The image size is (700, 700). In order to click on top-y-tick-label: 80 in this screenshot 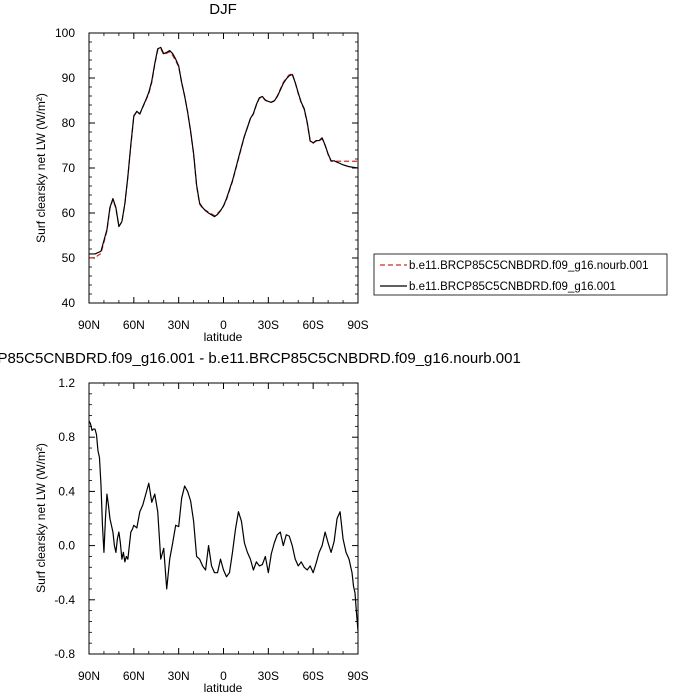, I will do `click(69, 123)`.